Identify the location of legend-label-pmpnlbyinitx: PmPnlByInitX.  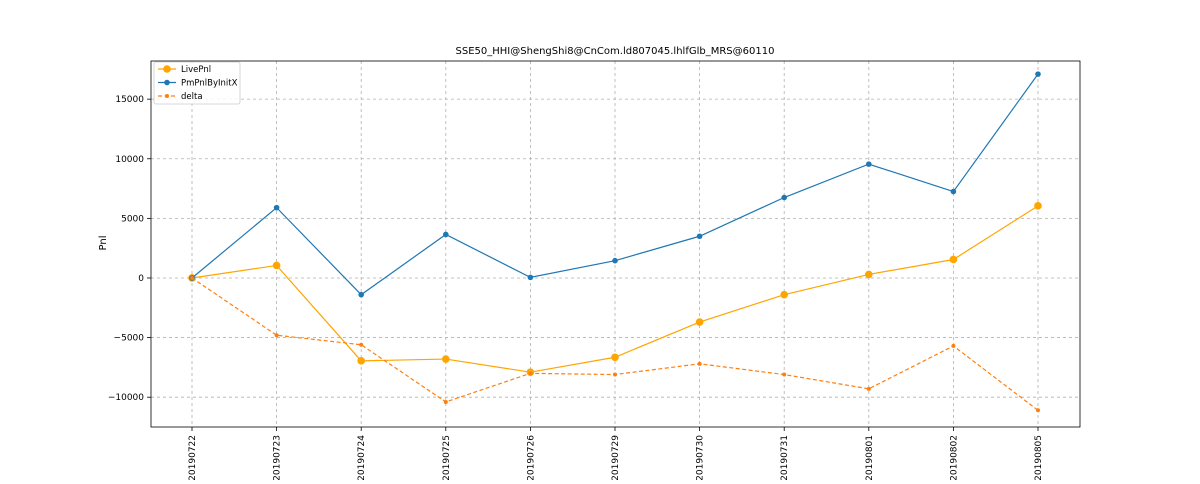
(209, 84).